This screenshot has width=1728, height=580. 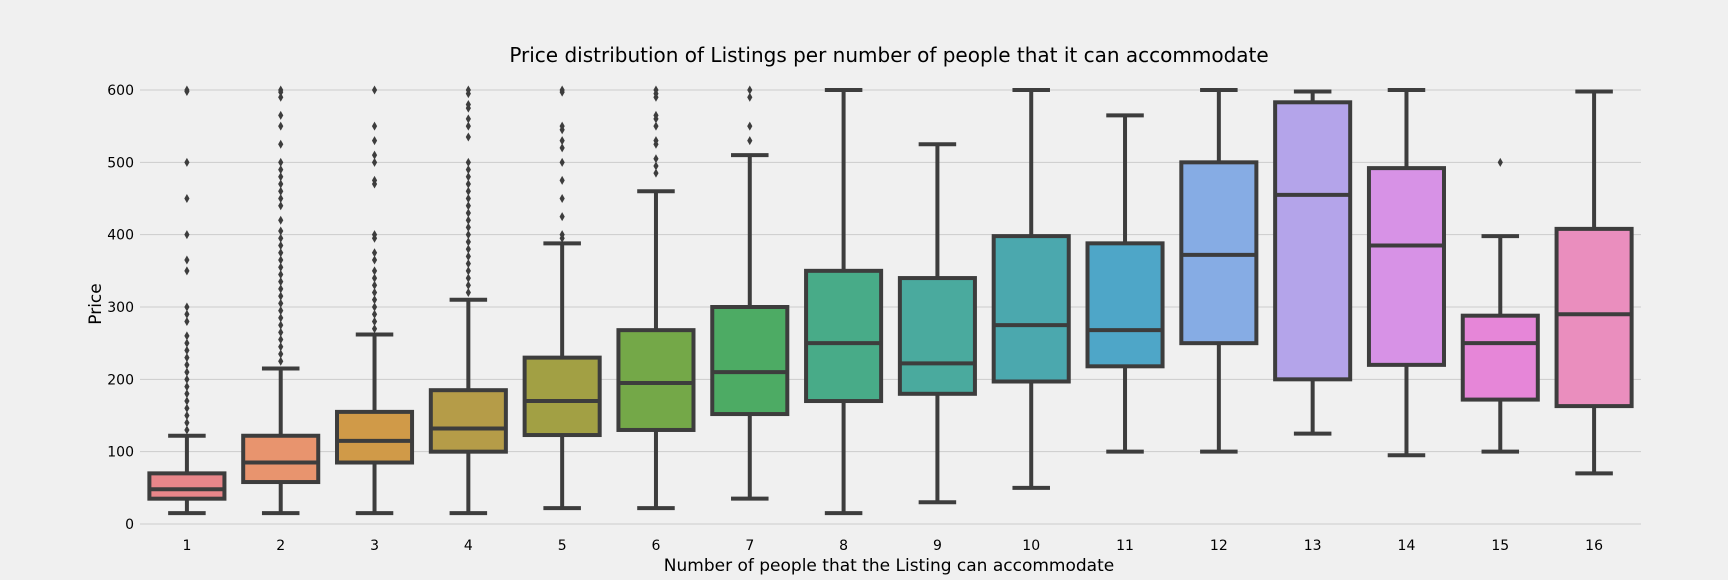 What do you see at coordinates (468, 546) in the screenshot?
I see `x-tick-label-4: 4` at bounding box center [468, 546].